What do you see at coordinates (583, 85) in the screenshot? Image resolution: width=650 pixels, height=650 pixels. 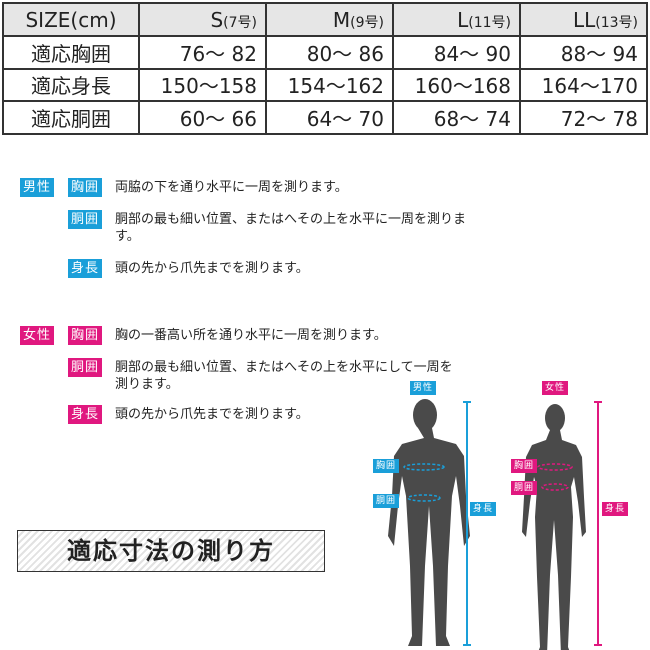 I see `cell: 164〜170` at bounding box center [583, 85].